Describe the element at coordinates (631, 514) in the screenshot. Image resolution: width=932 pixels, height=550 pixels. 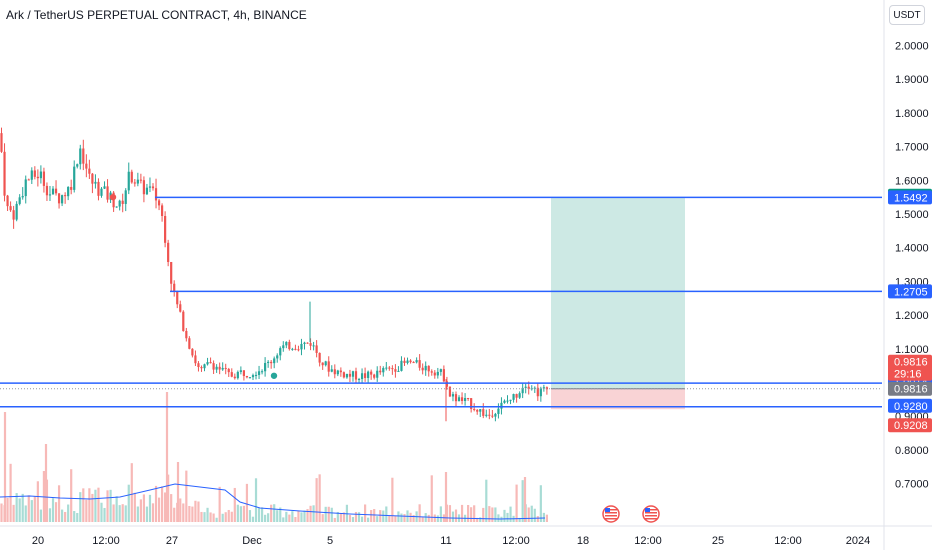
I see `event-icons` at that location.